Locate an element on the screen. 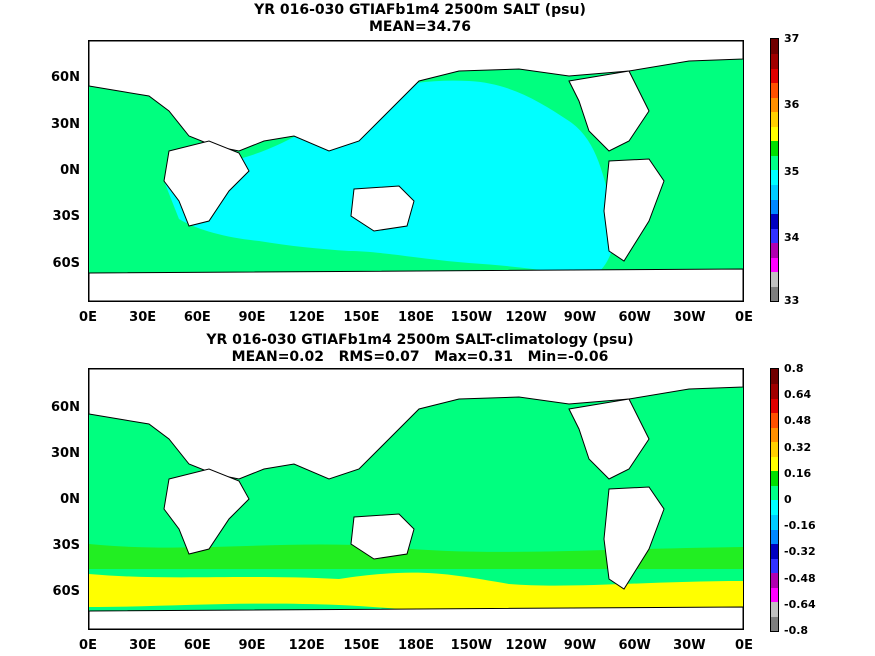  panel1-lon-label: 150E is located at coordinates (361, 317).